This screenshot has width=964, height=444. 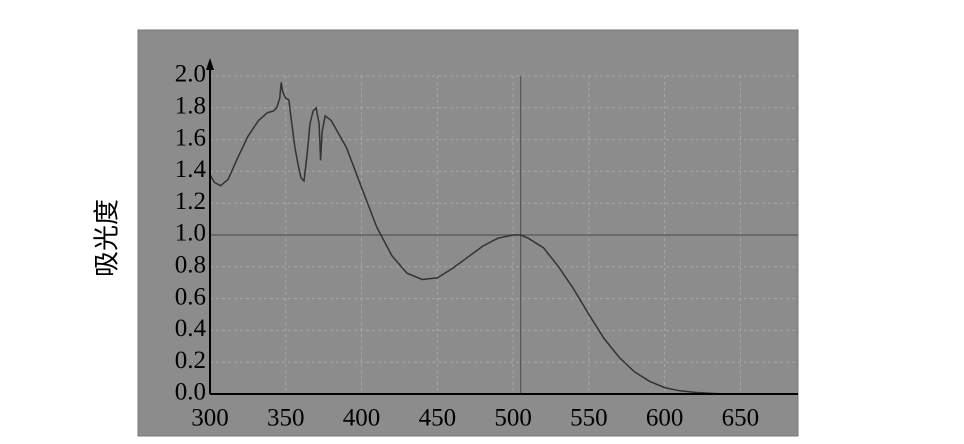 I want to click on x-tick-label: 500, so click(x=513, y=418).